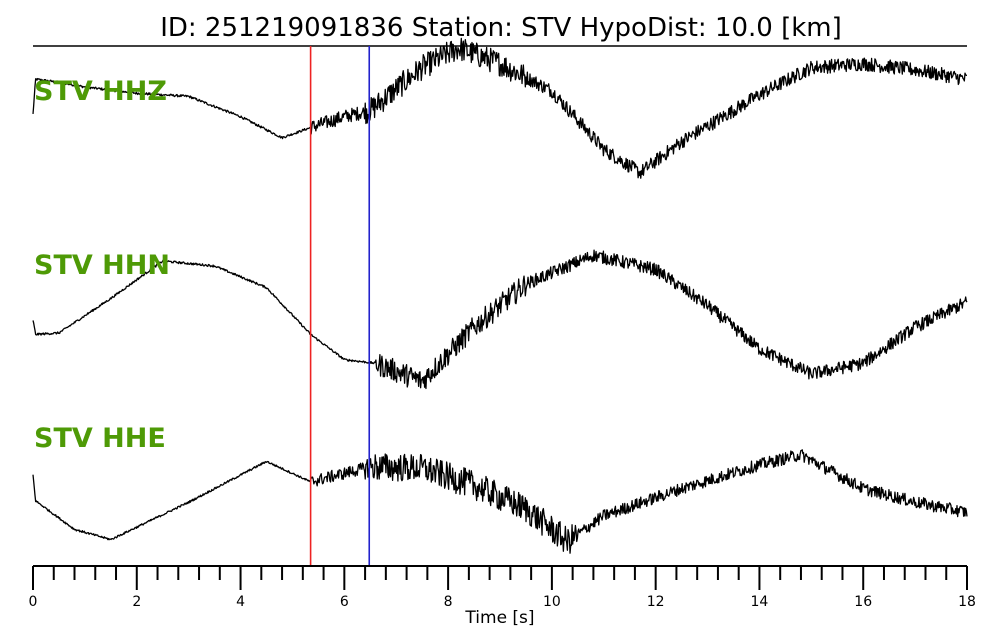  What do you see at coordinates (552, 602) in the screenshot?
I see `x-tick-label: 10` at bounding box center [552, 602].